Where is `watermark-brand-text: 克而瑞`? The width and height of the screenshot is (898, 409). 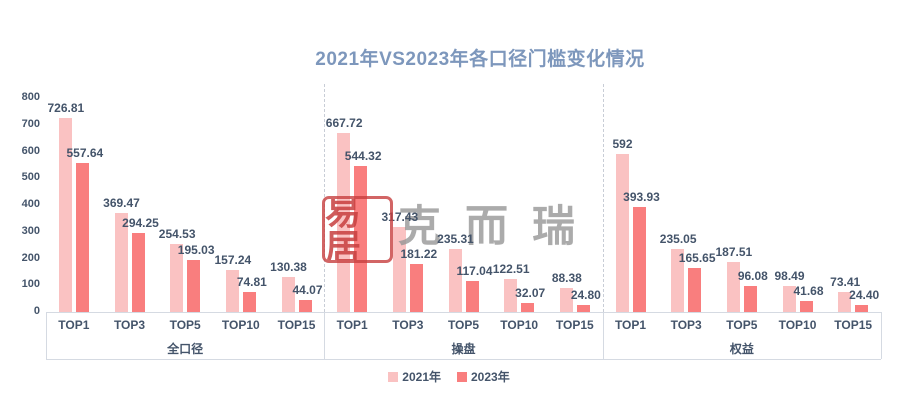
watermark-brand-text: 克而瑞 is located at coordinates (498, 227).